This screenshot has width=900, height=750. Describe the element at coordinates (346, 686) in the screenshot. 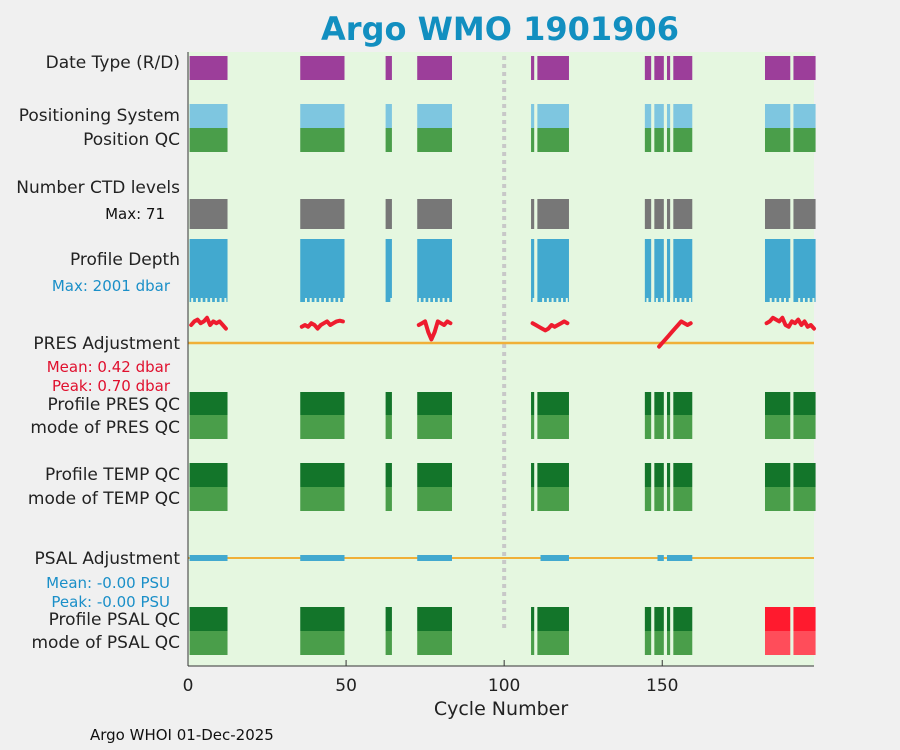

I see `x-tick-label: 50` at that location.